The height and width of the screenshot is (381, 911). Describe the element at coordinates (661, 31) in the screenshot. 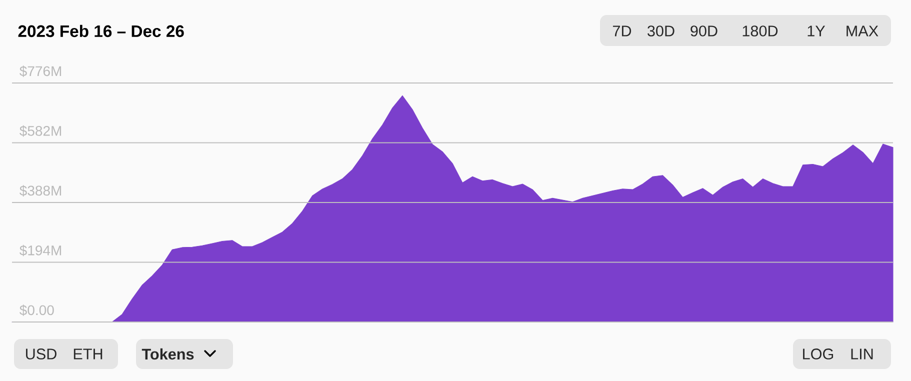

I see `text: 30D` at that location.